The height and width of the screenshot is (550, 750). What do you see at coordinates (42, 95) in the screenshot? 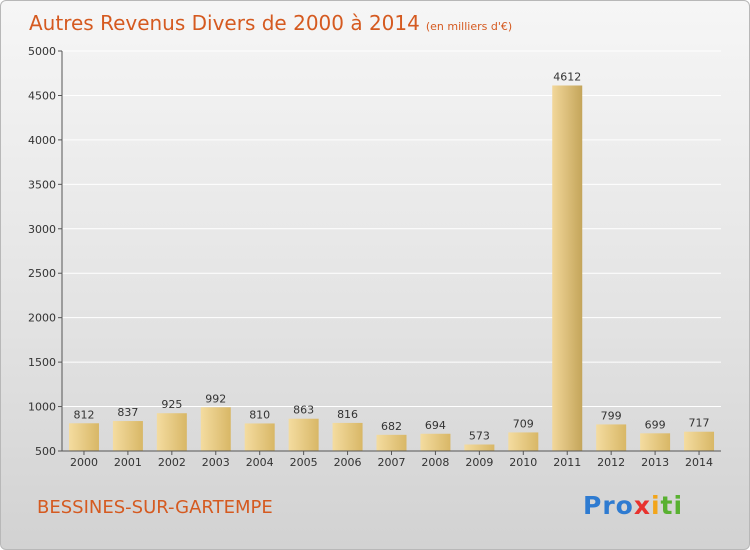
I see `y-tick-label-4500: 4500` at bounding box center [42, 95].